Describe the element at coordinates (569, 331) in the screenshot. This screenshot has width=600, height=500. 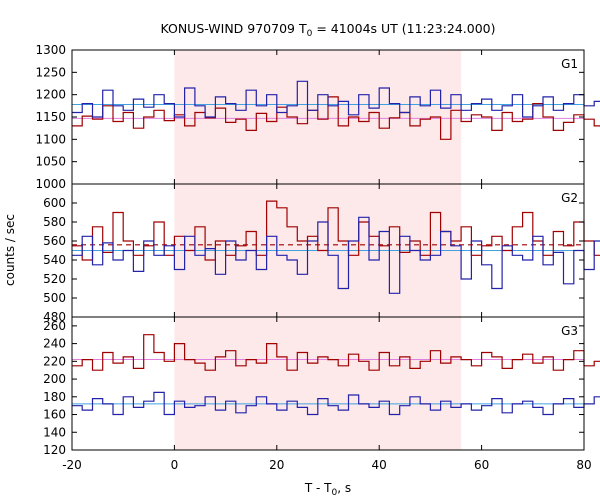
I see `panel-label: G3` at that location.